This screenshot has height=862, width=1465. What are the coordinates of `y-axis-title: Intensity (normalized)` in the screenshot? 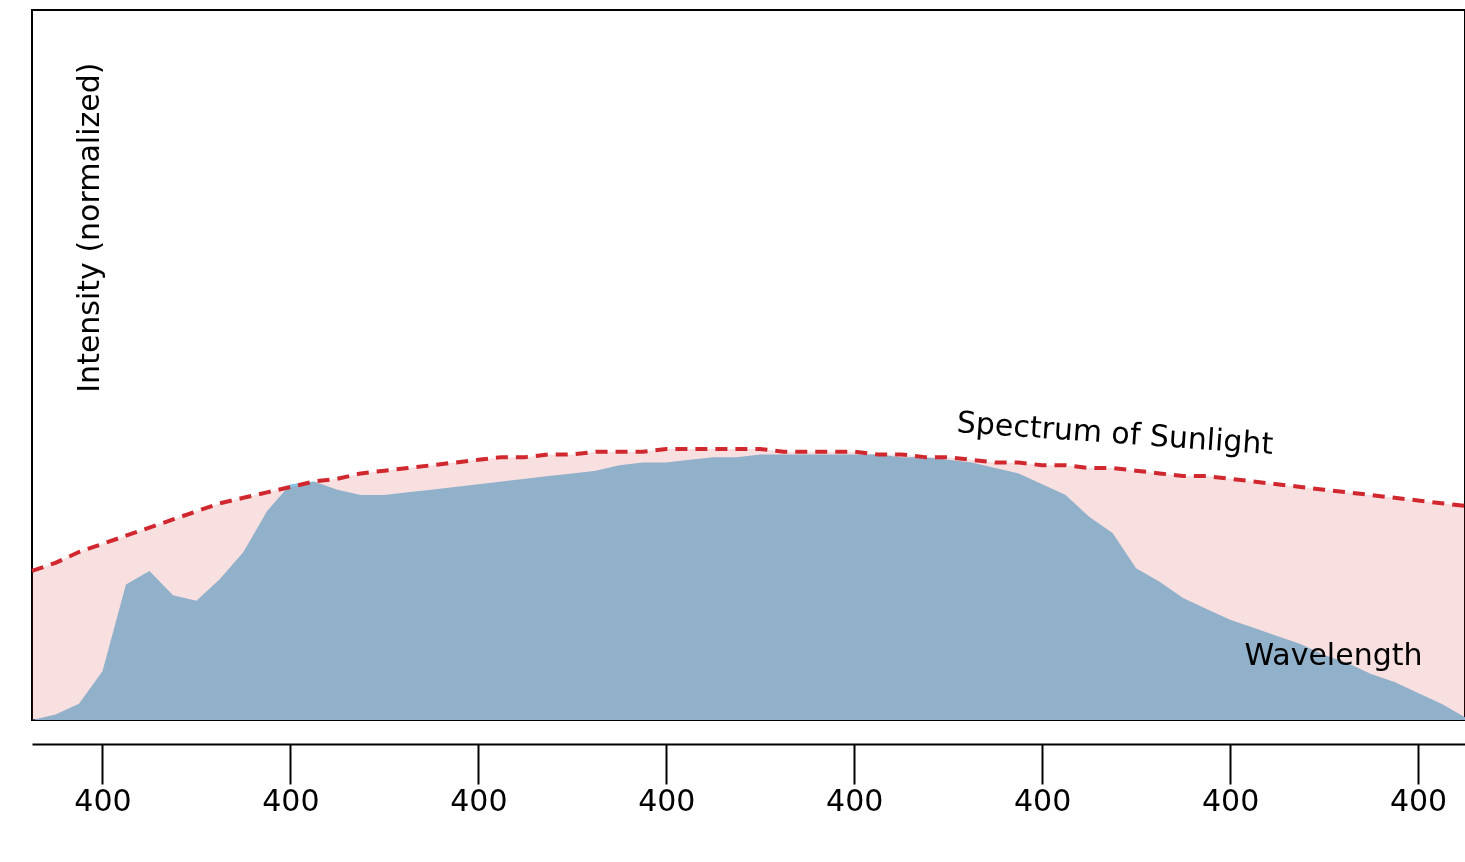 It's located at (88, 227).